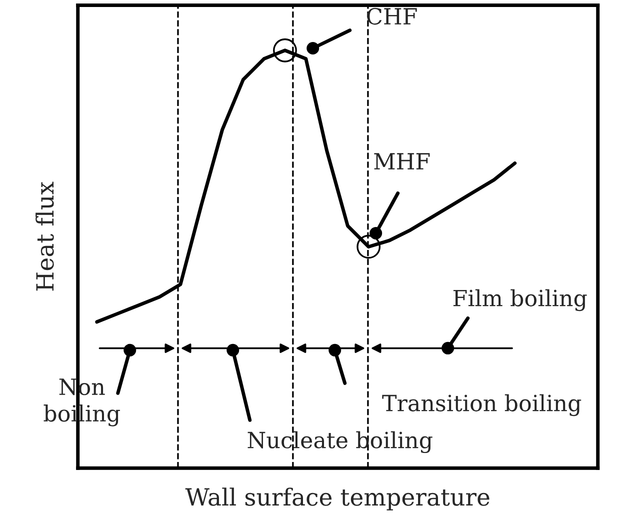 This screenshot has width=628, height=526. Describe the element at coordinates (337, 499) in the screenshot. I see `x-axis-title: Wall surface temperature` at that location.